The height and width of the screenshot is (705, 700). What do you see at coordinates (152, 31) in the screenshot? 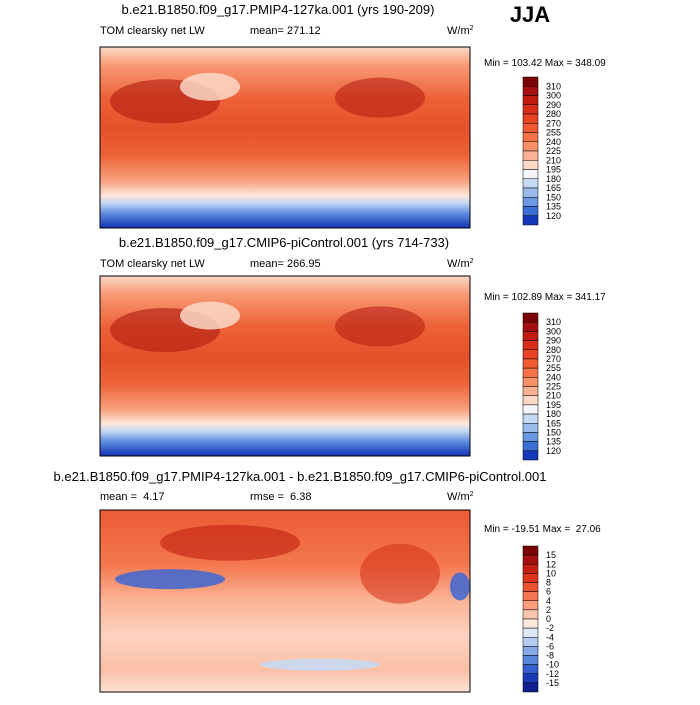
I see `variable-label: TOM clearsky net LW` at bounding box center [152, 31].